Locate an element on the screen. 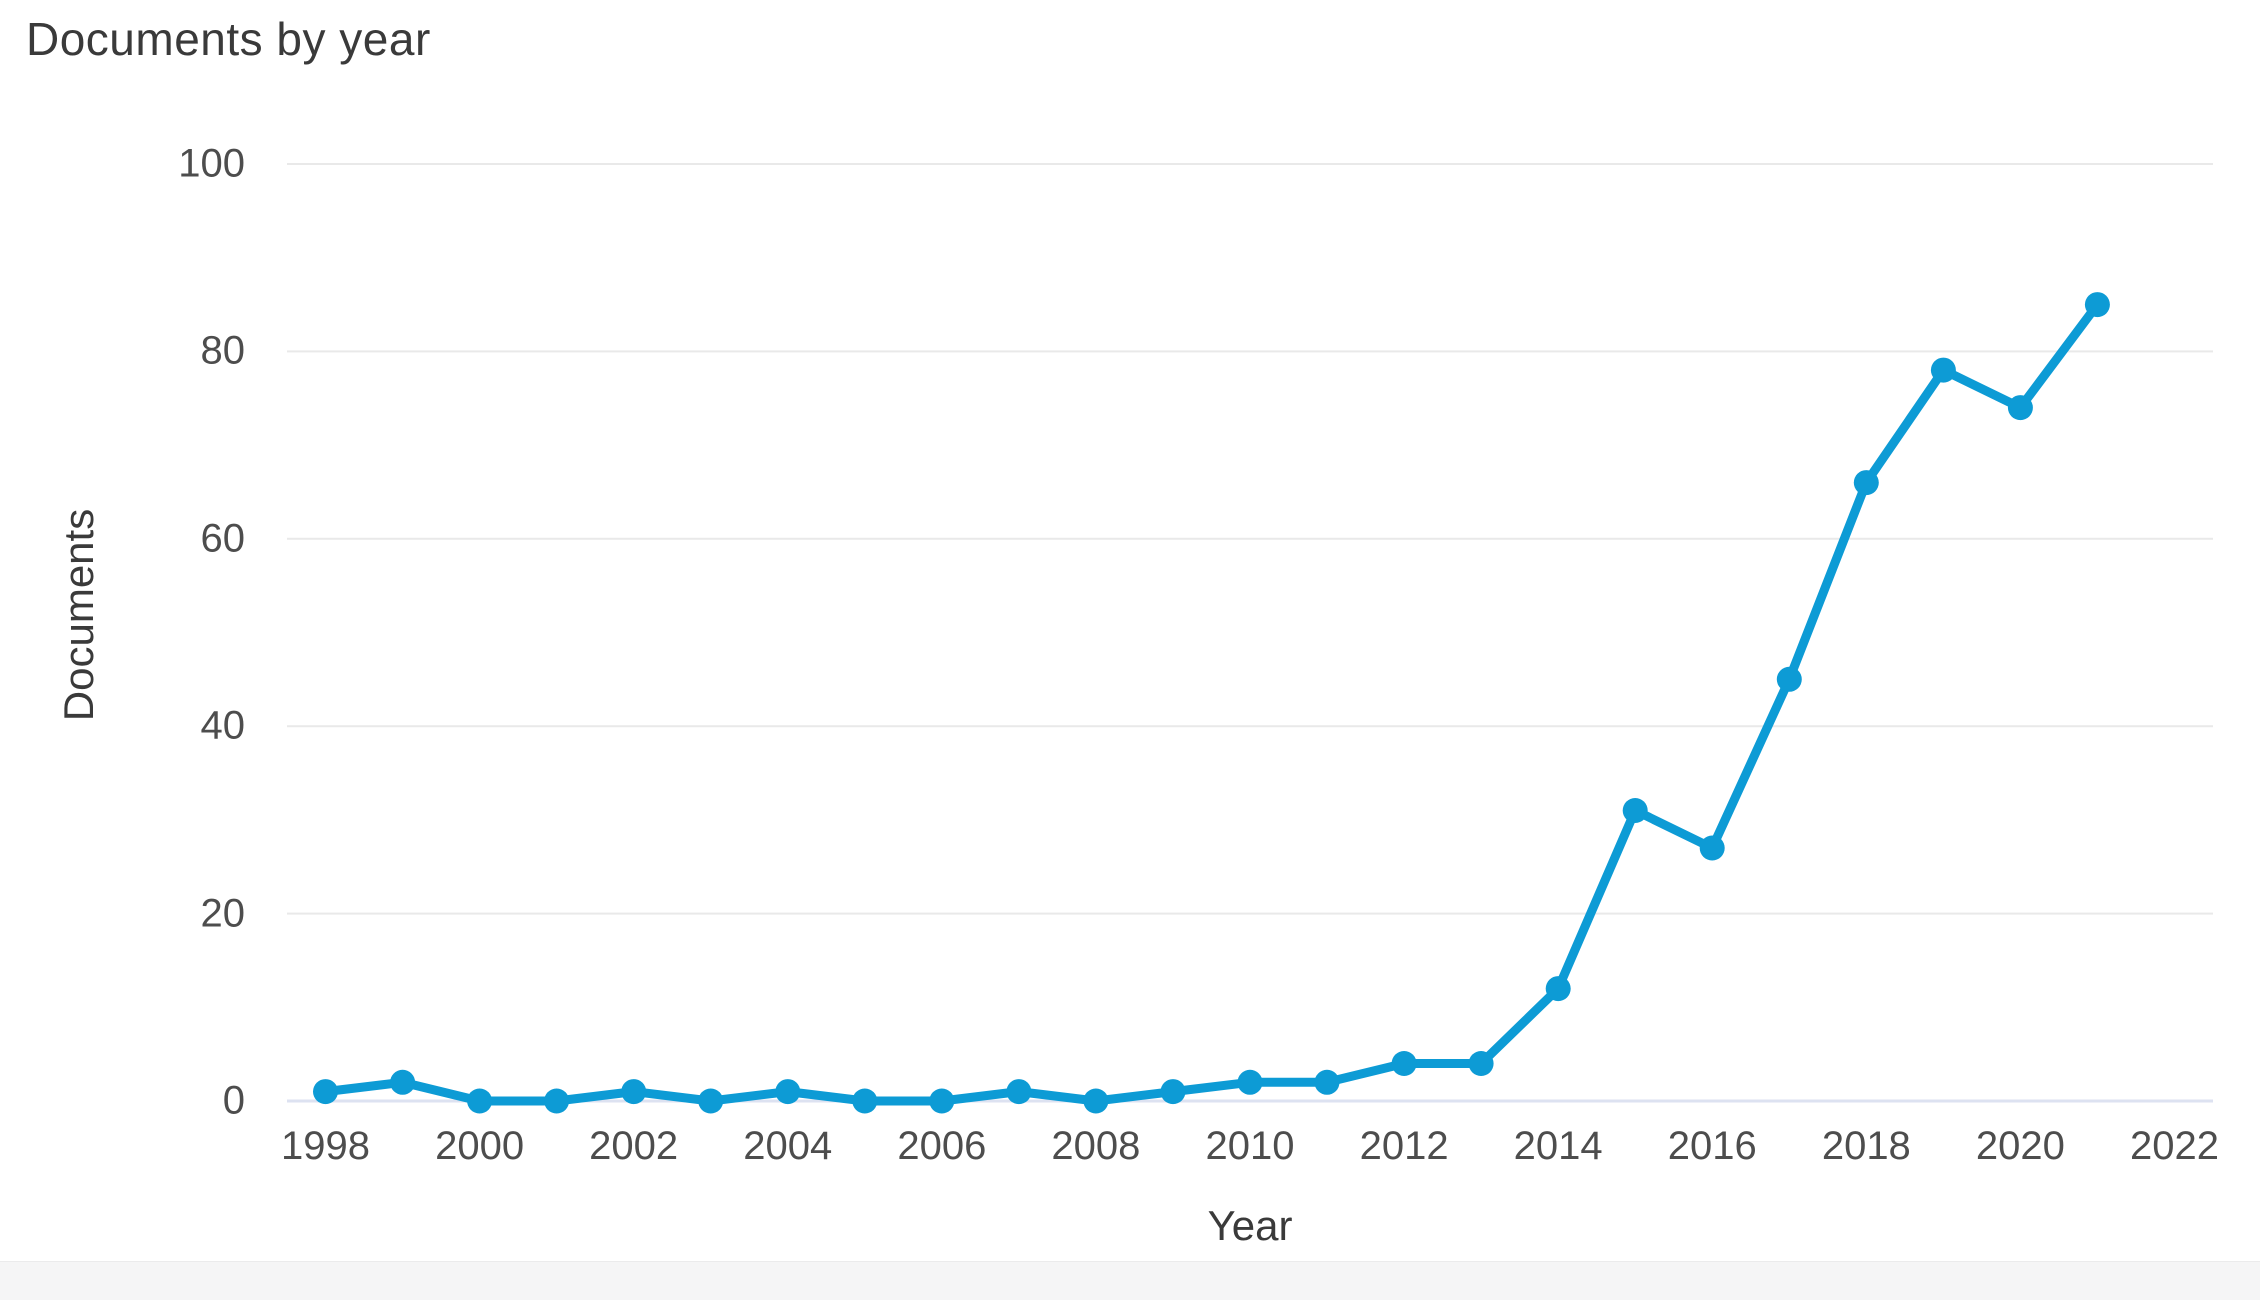  footer-divider-band is located at coordinates (1130, 1280).